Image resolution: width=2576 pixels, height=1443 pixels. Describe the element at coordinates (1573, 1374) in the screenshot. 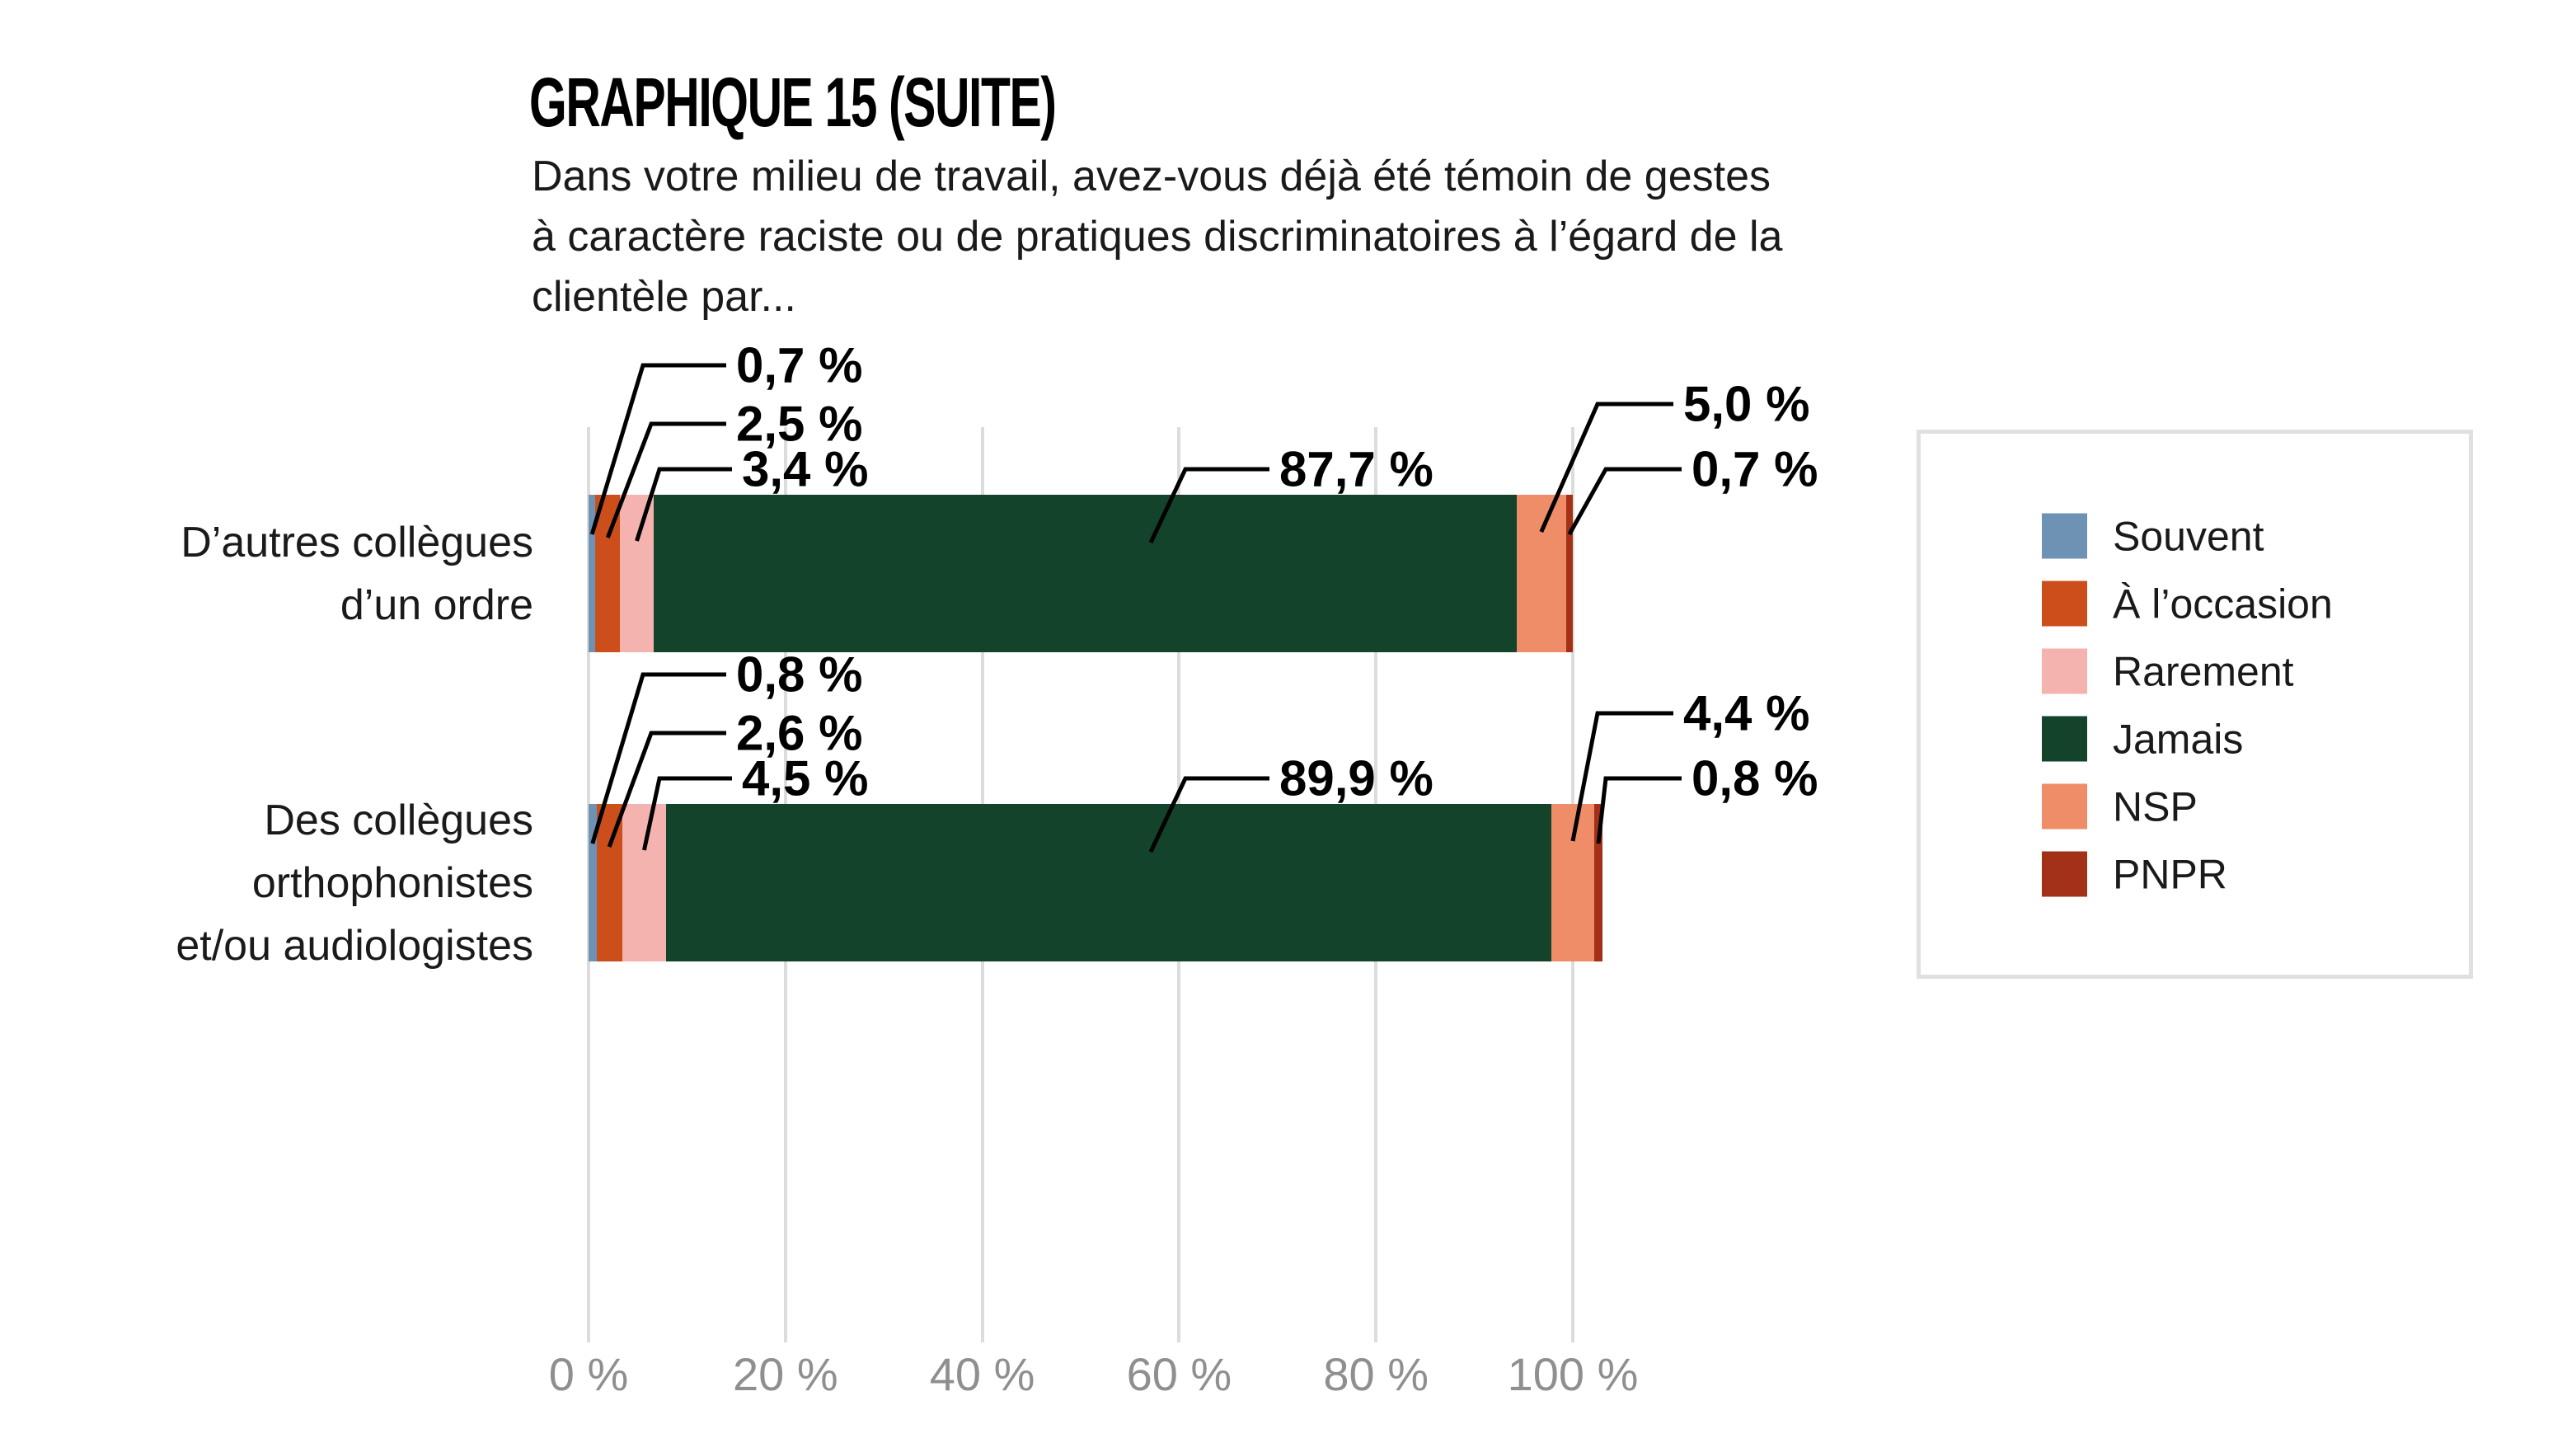

I see `x-tick-label: 100 %` at that location.